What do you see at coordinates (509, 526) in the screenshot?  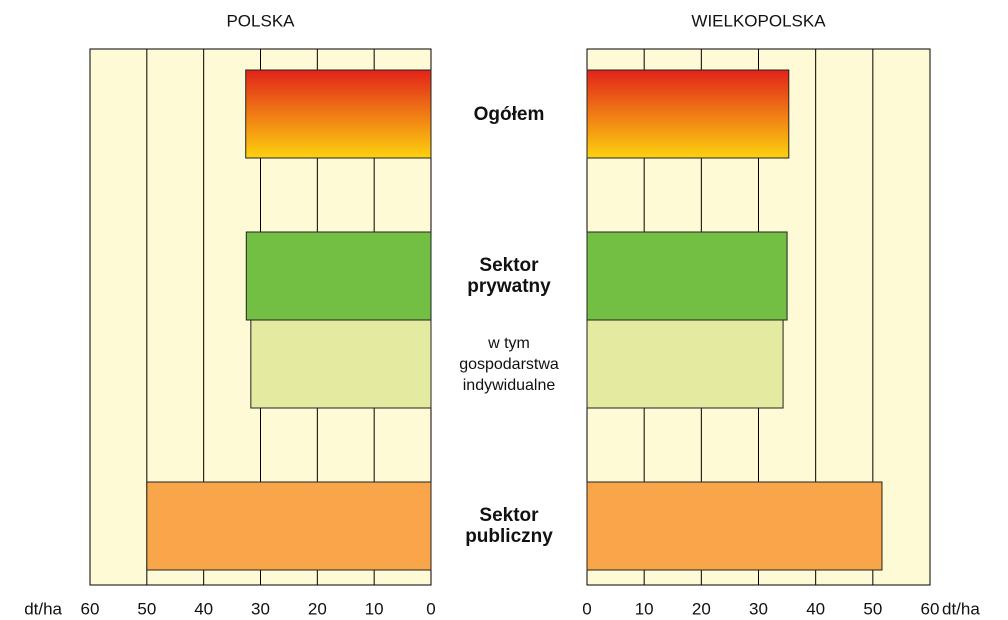 I see `category-label: Sektor publiczny` at bounding box center [509, 526].